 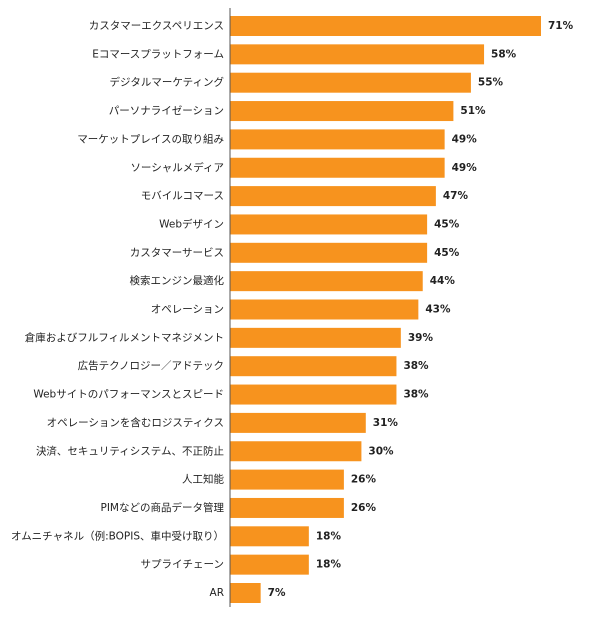 I want to click on category-label: オムニチャネル（例:BOPIS、車中受け取り）, so click(x=117, y=535).